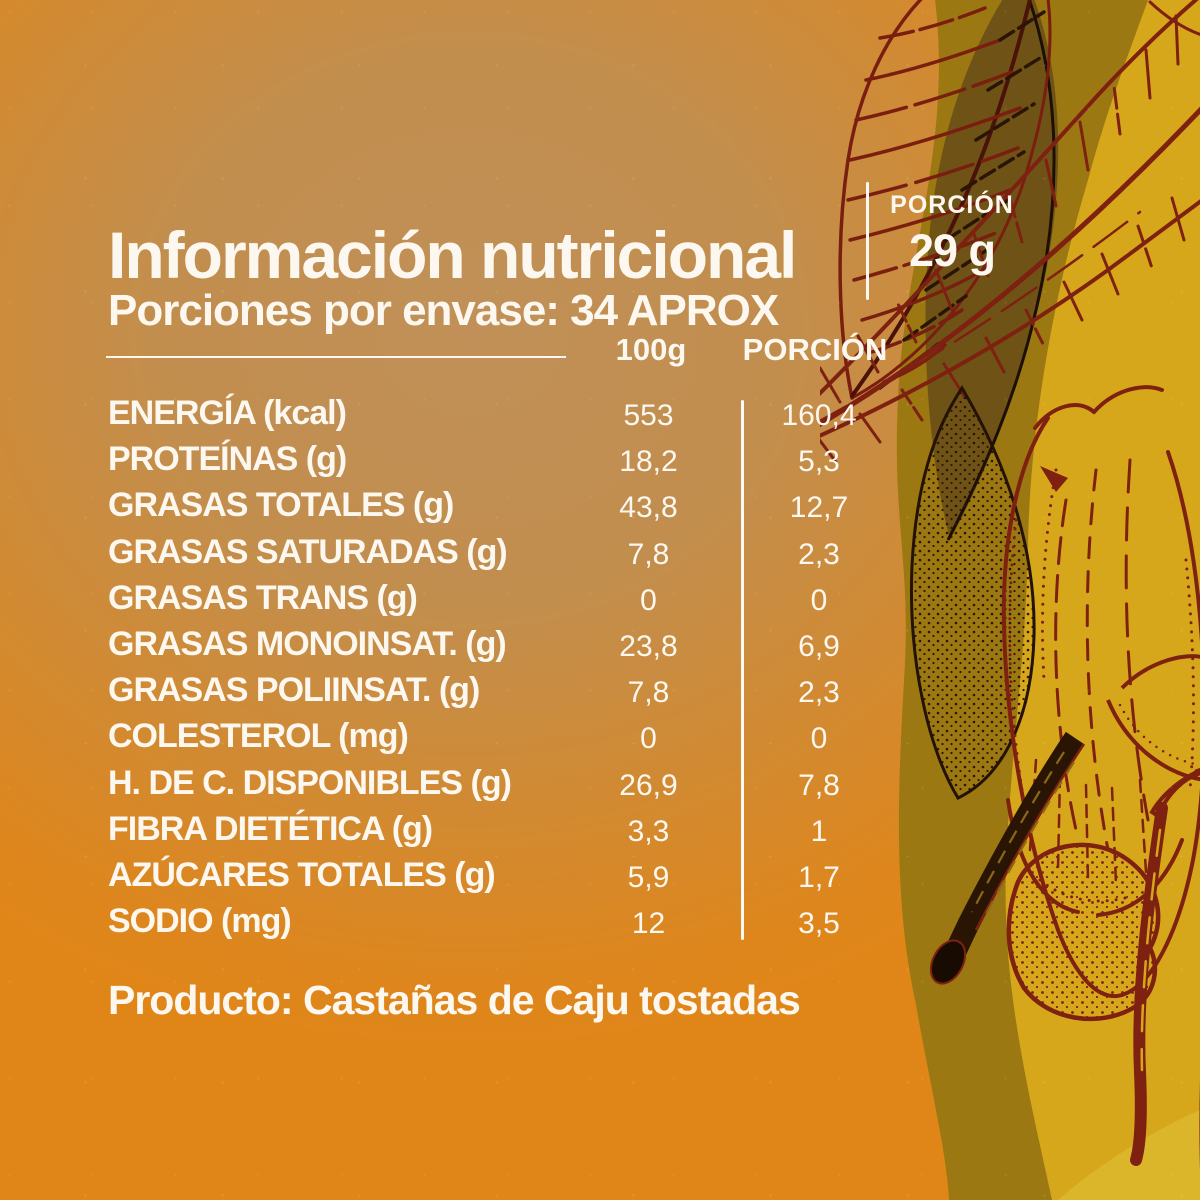  What do you see at coordinates (281, 505) in the screenshot?
I see `row-label: GRASAS TOTALES (g)` at bounding box center [281, 505].